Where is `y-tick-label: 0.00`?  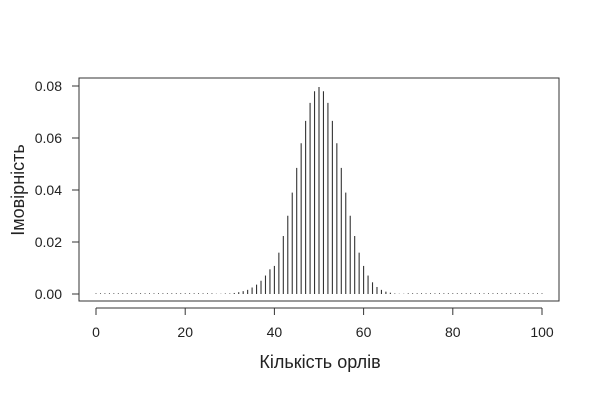 y-tick-label: 0.00 is located at coordinates (48, 294).